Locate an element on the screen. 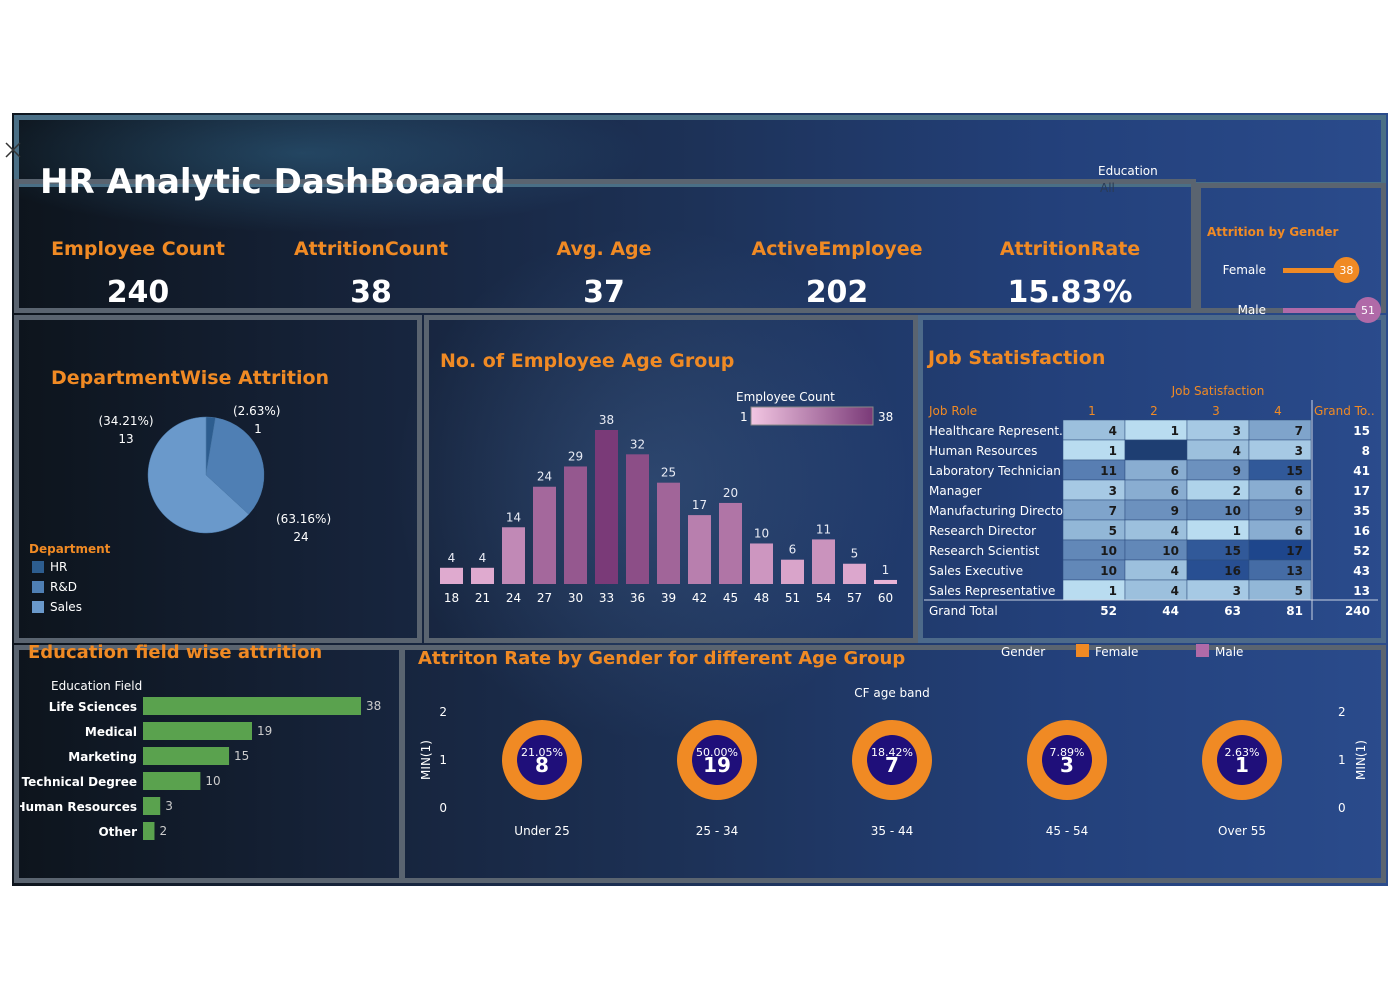 The image size is (1399, 999). column-label: 1 is located at coordinates (1092, 411).